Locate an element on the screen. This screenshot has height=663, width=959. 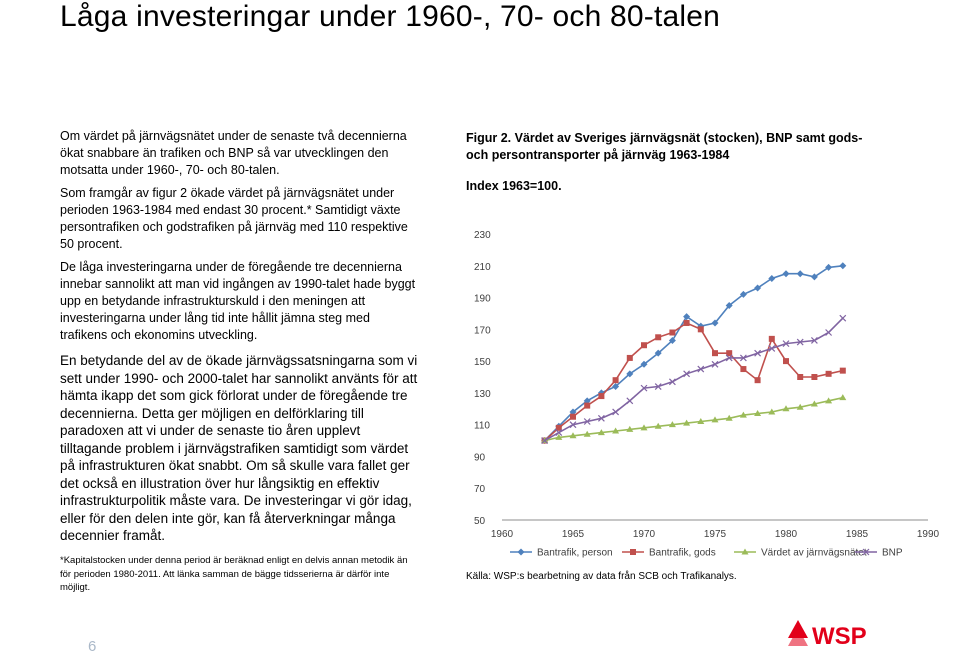
series-line-bantrafik-person is located at coordinates (693, 353).